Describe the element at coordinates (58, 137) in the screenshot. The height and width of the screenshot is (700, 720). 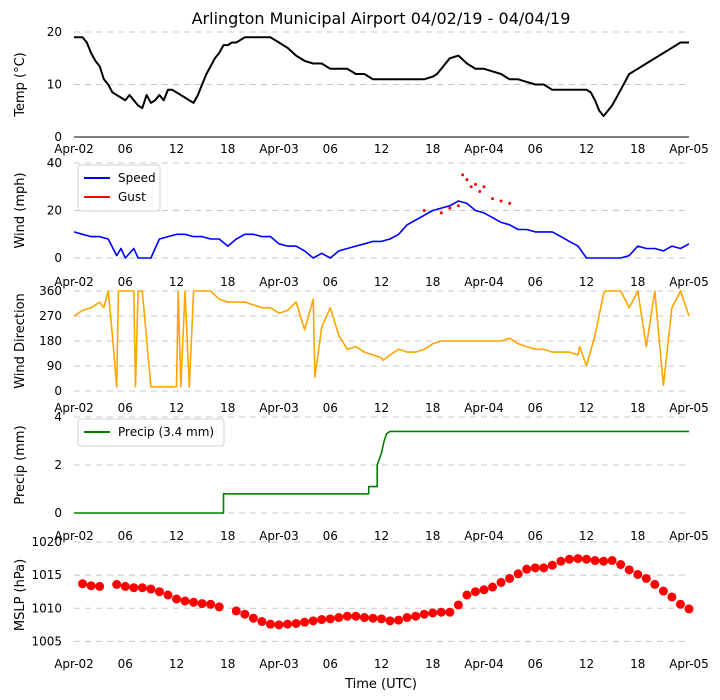
I see `temp-y-tick-label: 0` at that location.